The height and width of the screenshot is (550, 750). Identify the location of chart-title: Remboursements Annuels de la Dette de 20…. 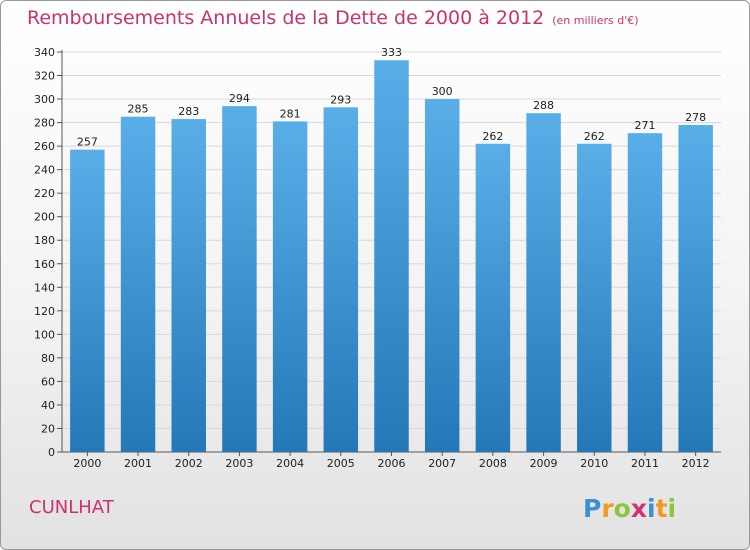
(333, 18).